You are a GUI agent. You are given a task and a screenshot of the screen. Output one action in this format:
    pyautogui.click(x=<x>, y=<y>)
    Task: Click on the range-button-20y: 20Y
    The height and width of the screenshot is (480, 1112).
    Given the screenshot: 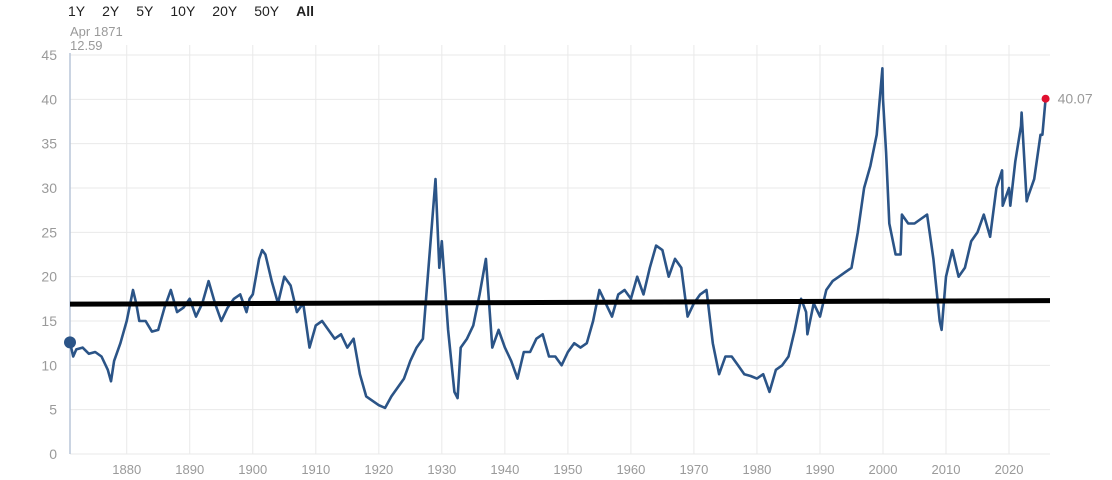 What is the action you would take?
    pyautogui.click(x=225, y=11)
    